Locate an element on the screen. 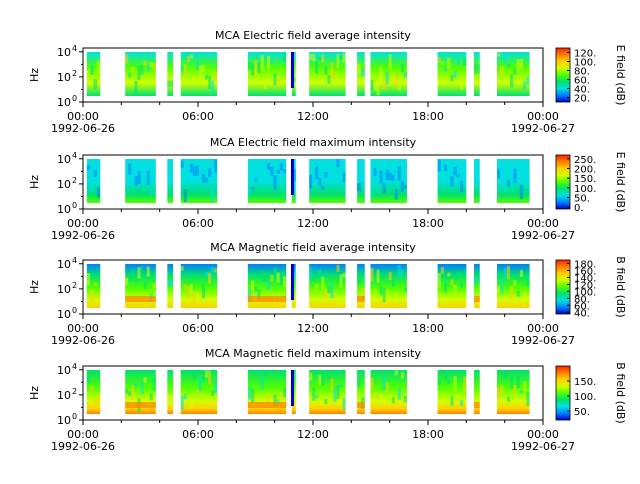 The image size is (640, 484). x-tick-label: 18:00 is located at coordinates (428, 116).